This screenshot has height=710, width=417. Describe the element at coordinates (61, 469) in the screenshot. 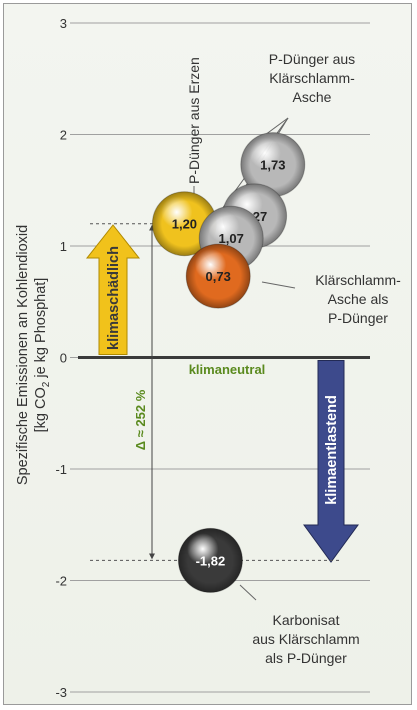

I see `y-tick-label: -1` at that location.